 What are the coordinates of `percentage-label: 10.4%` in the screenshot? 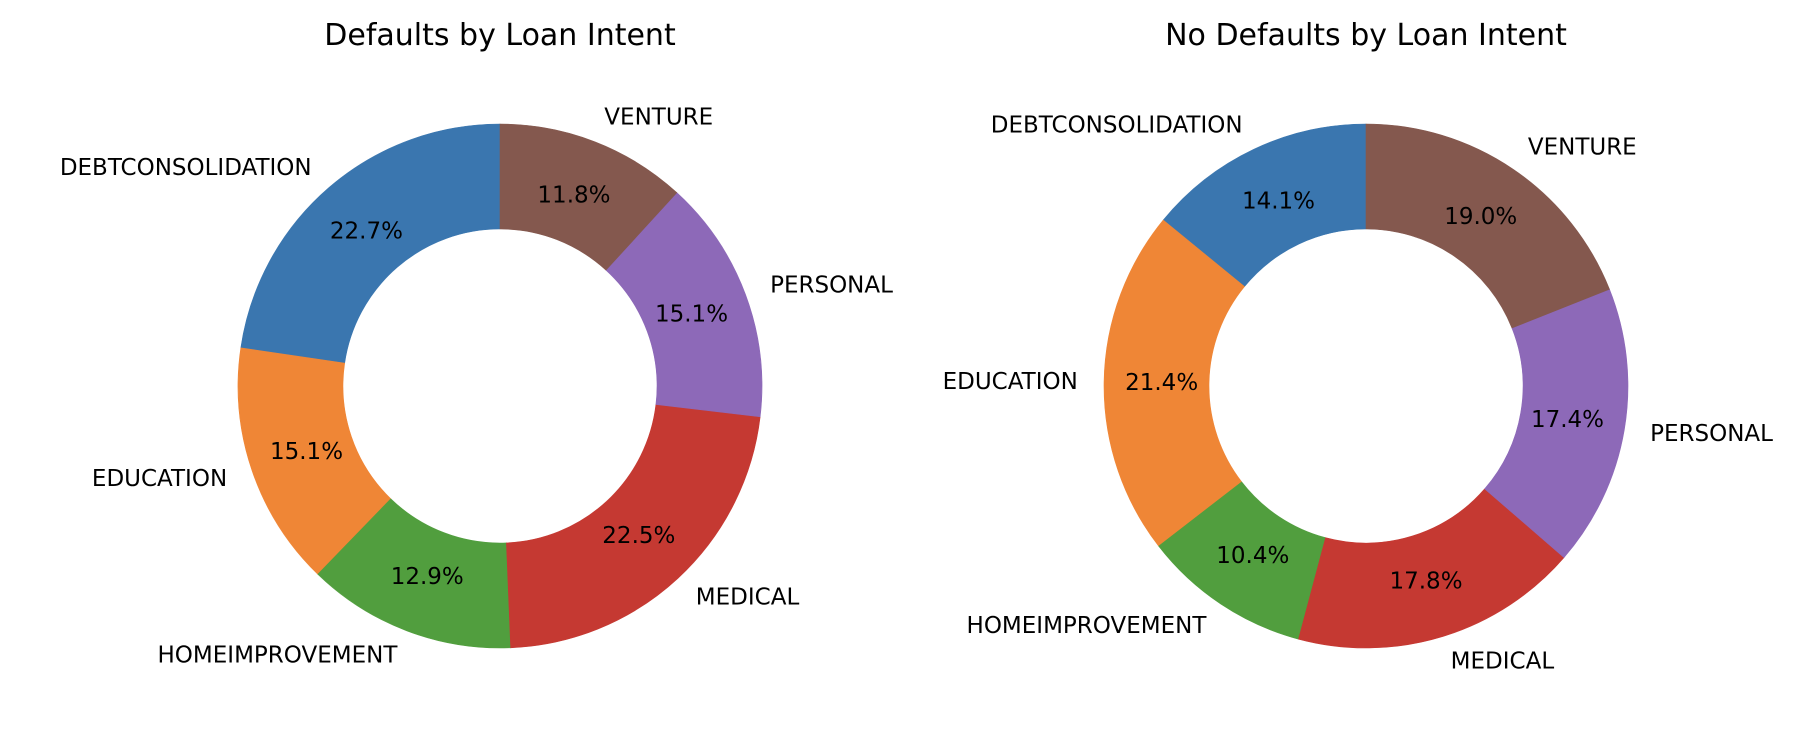 It's located at (1252, 556).